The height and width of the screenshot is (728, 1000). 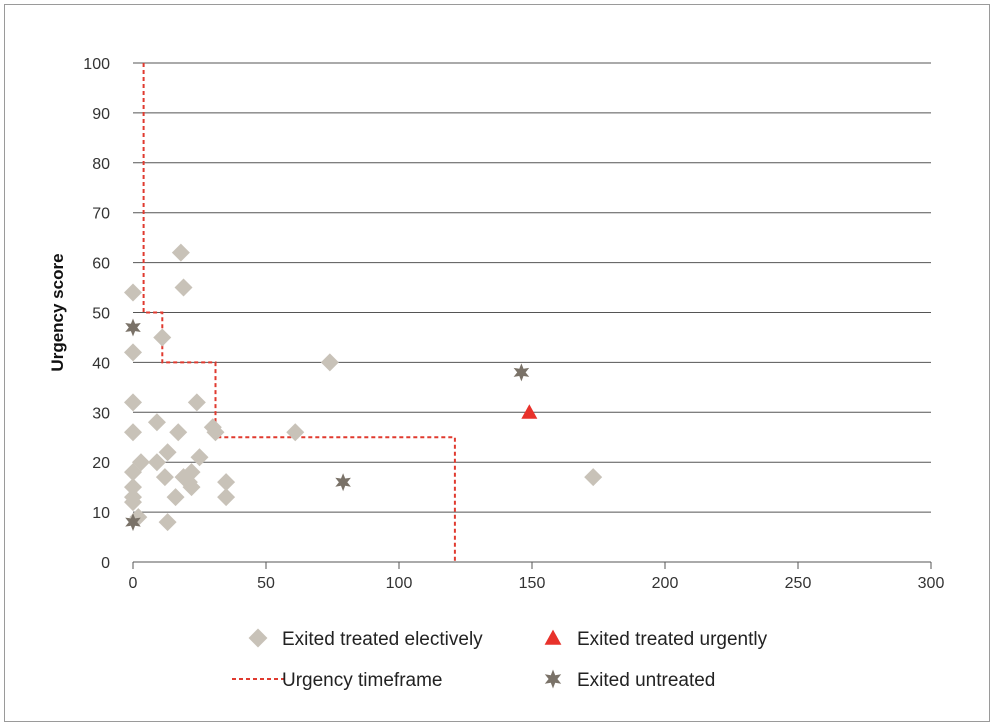 What do you see at coordinates (101, 264) in the screenshot?
I see `y-tick-label: 60` at bounding box center [101, 264].